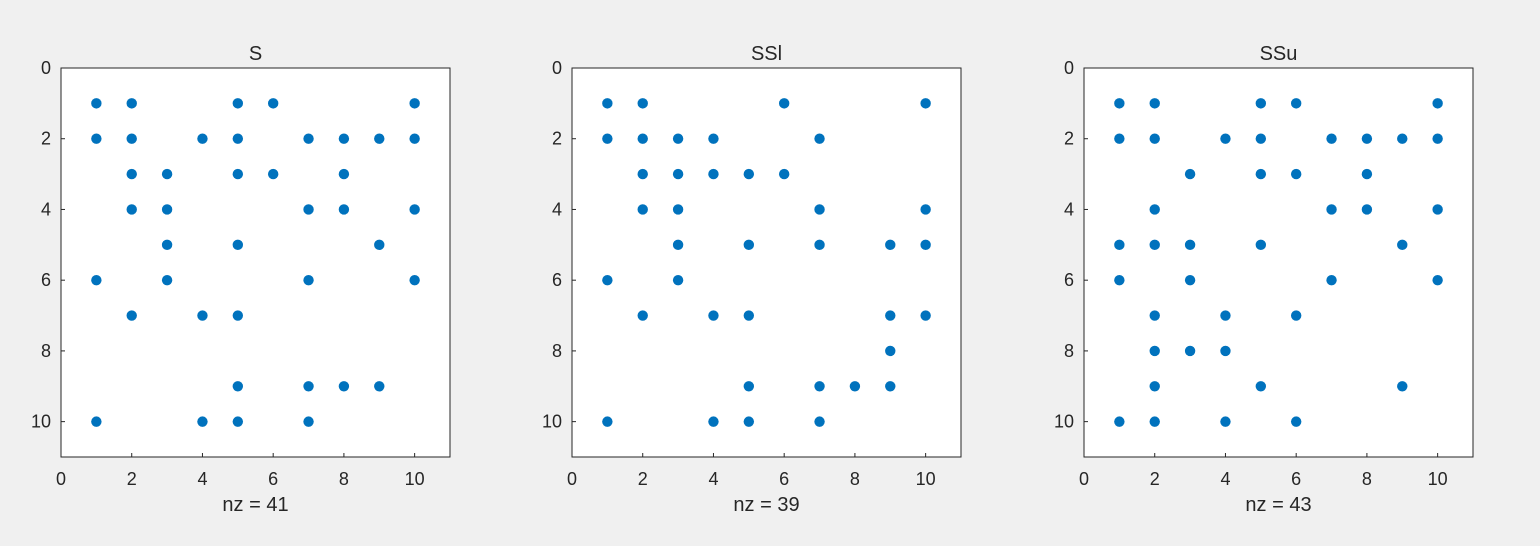 This screenshot has width=1540, height=546. I want to click on subplot-title: SSl, so click(766, 54).